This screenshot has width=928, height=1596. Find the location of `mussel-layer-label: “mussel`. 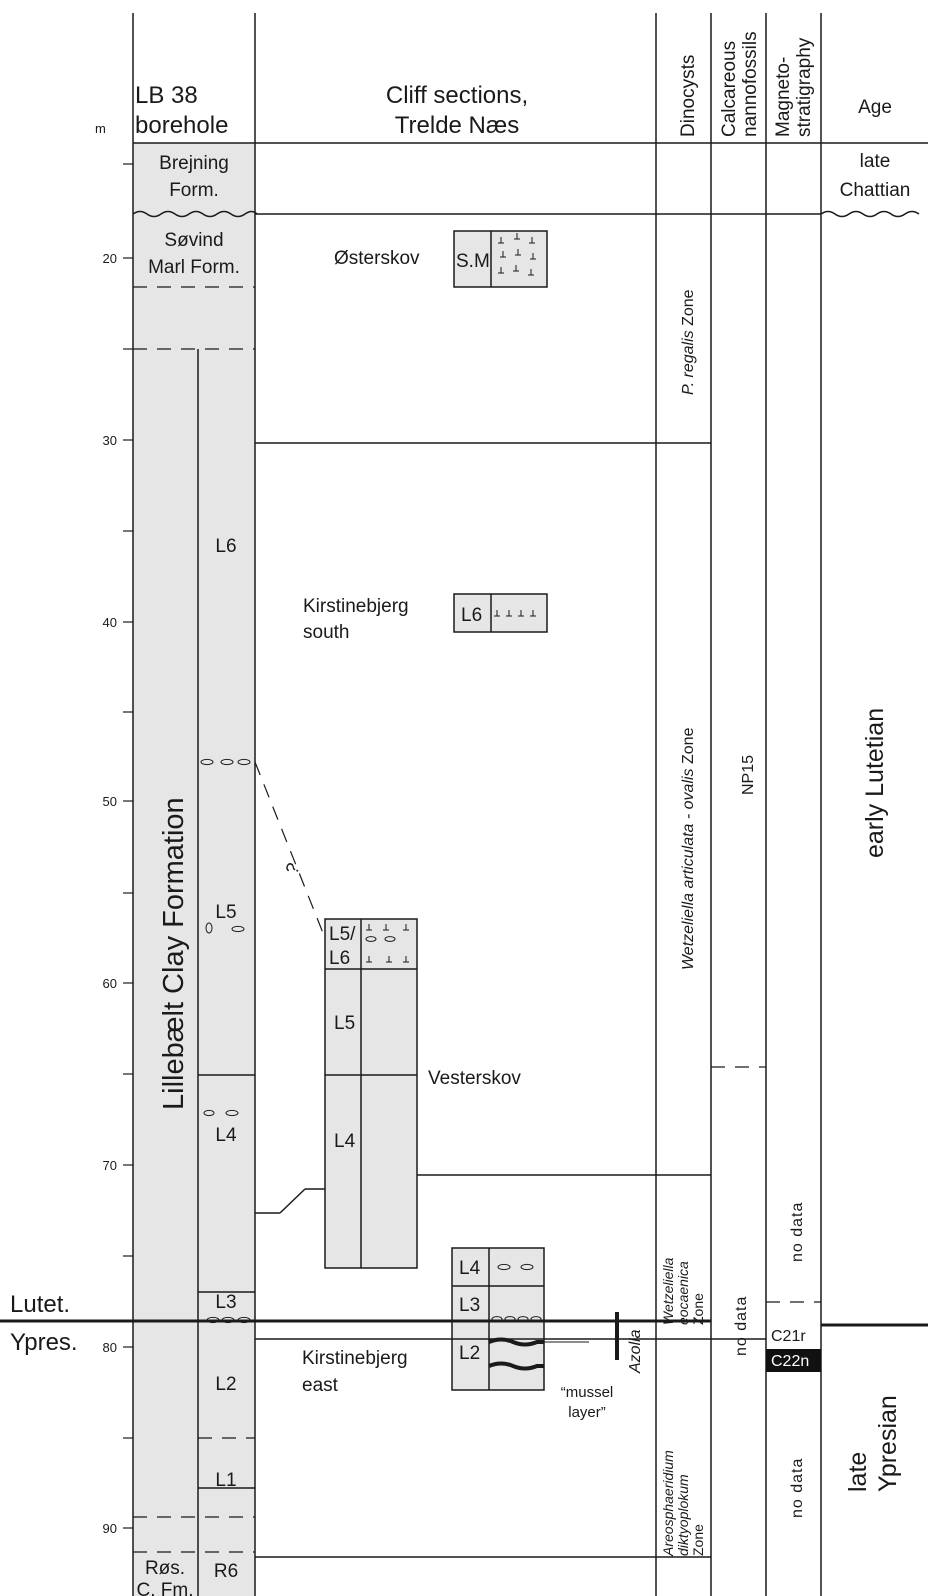

mussel-layer-label: “mussel is located at coordinates (587, 1392).